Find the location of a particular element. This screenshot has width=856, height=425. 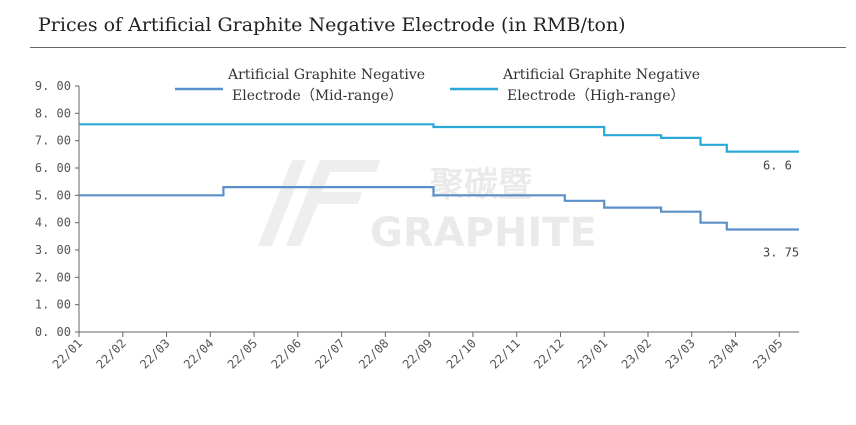

watermark-logo: GRAPHITE 聚碳暨 is located at coordinates (427, 208).